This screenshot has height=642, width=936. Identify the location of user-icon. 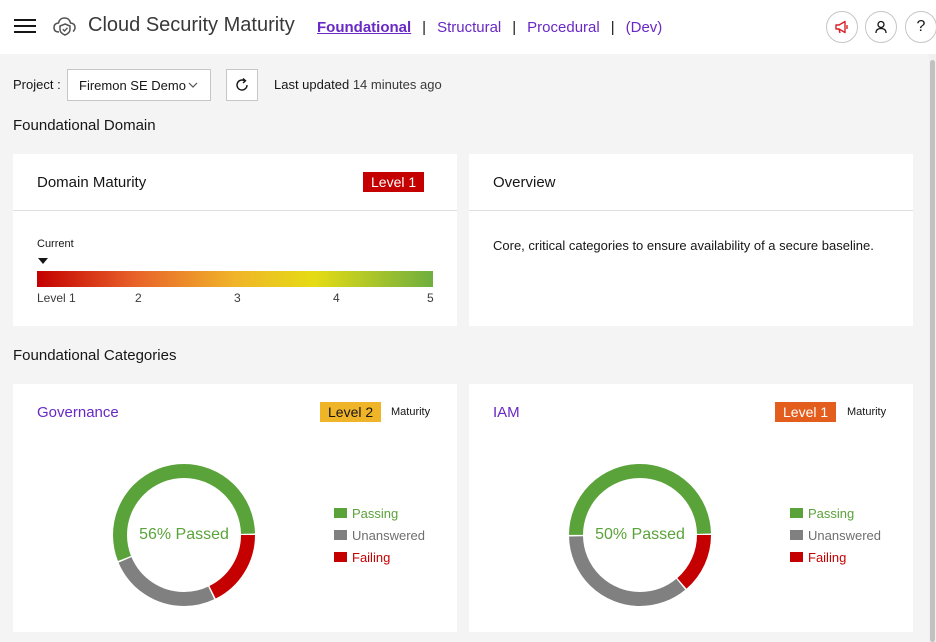
(881, 27).